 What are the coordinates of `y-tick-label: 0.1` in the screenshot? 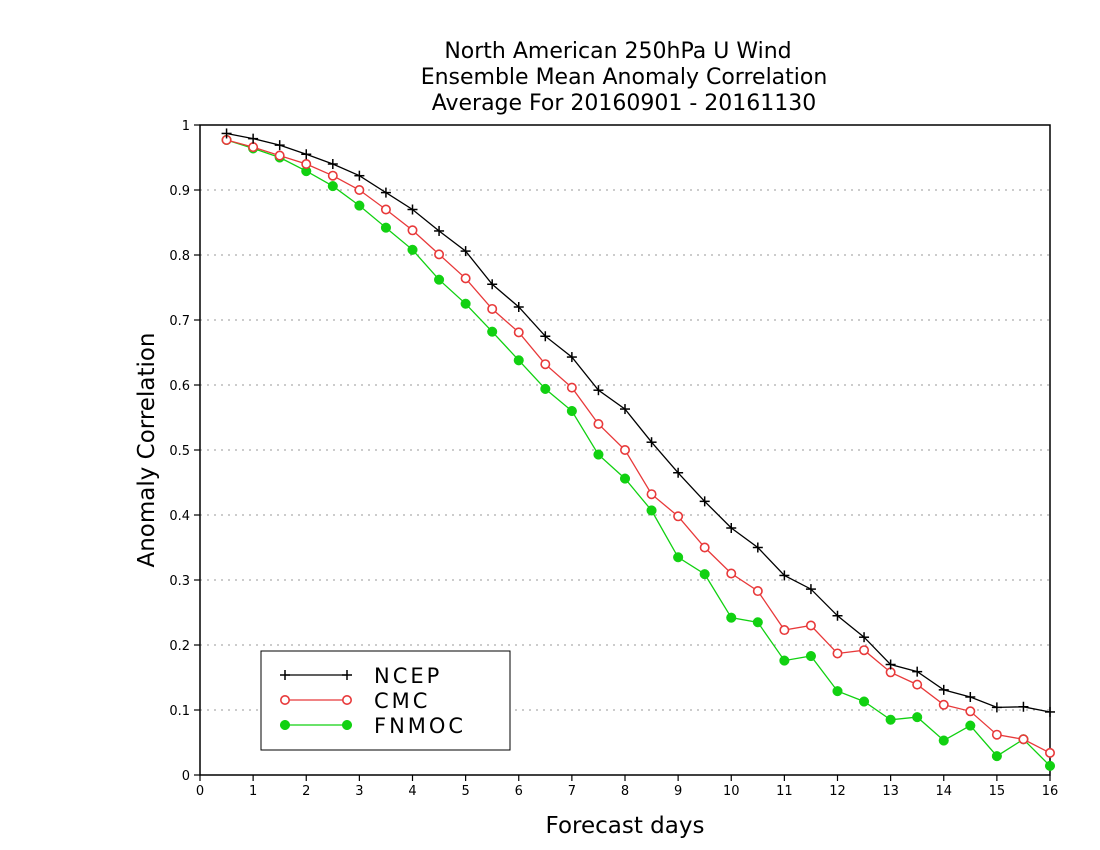 It's located at (179, 711).